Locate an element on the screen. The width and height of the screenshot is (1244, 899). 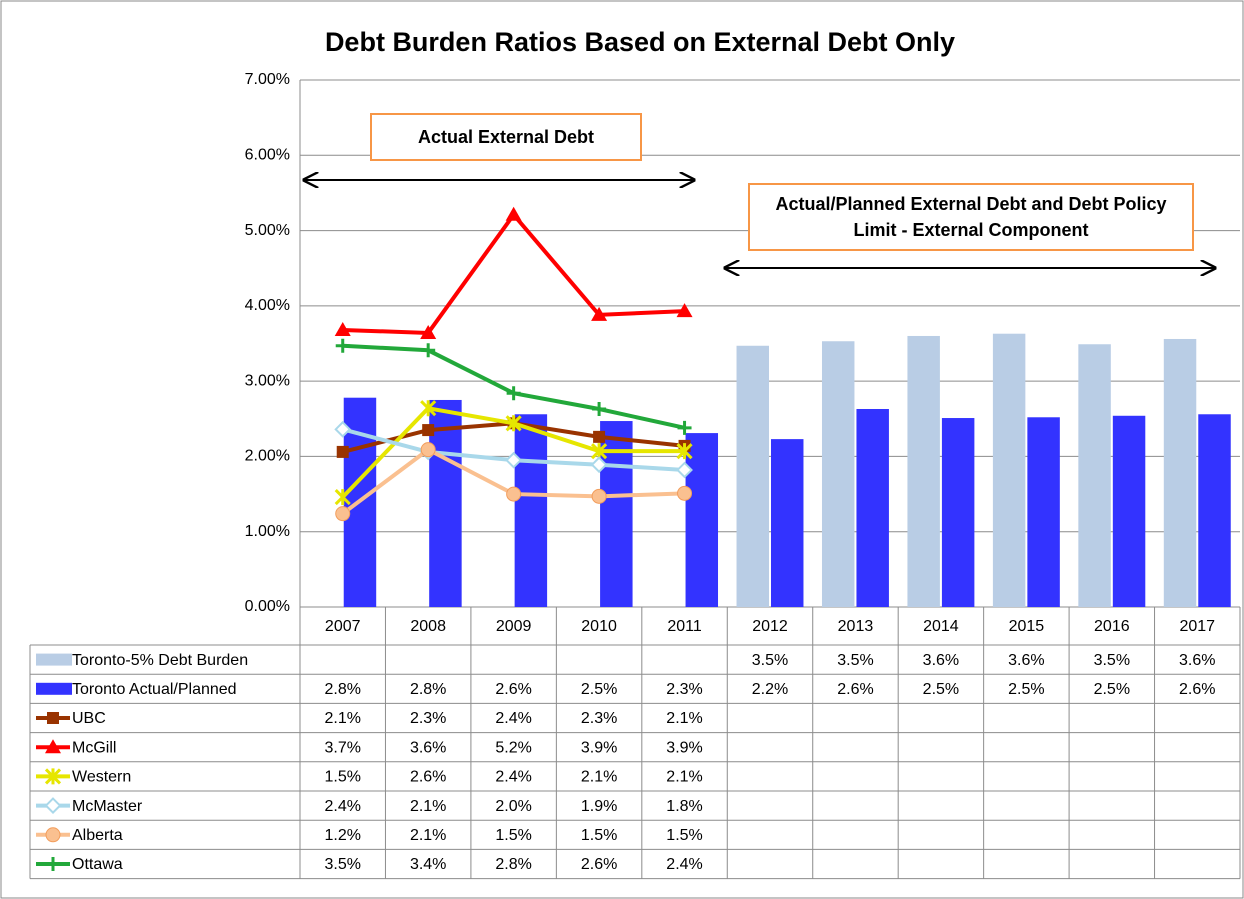
x-tick-label: 2016 is located at coordinates (1112, 626).